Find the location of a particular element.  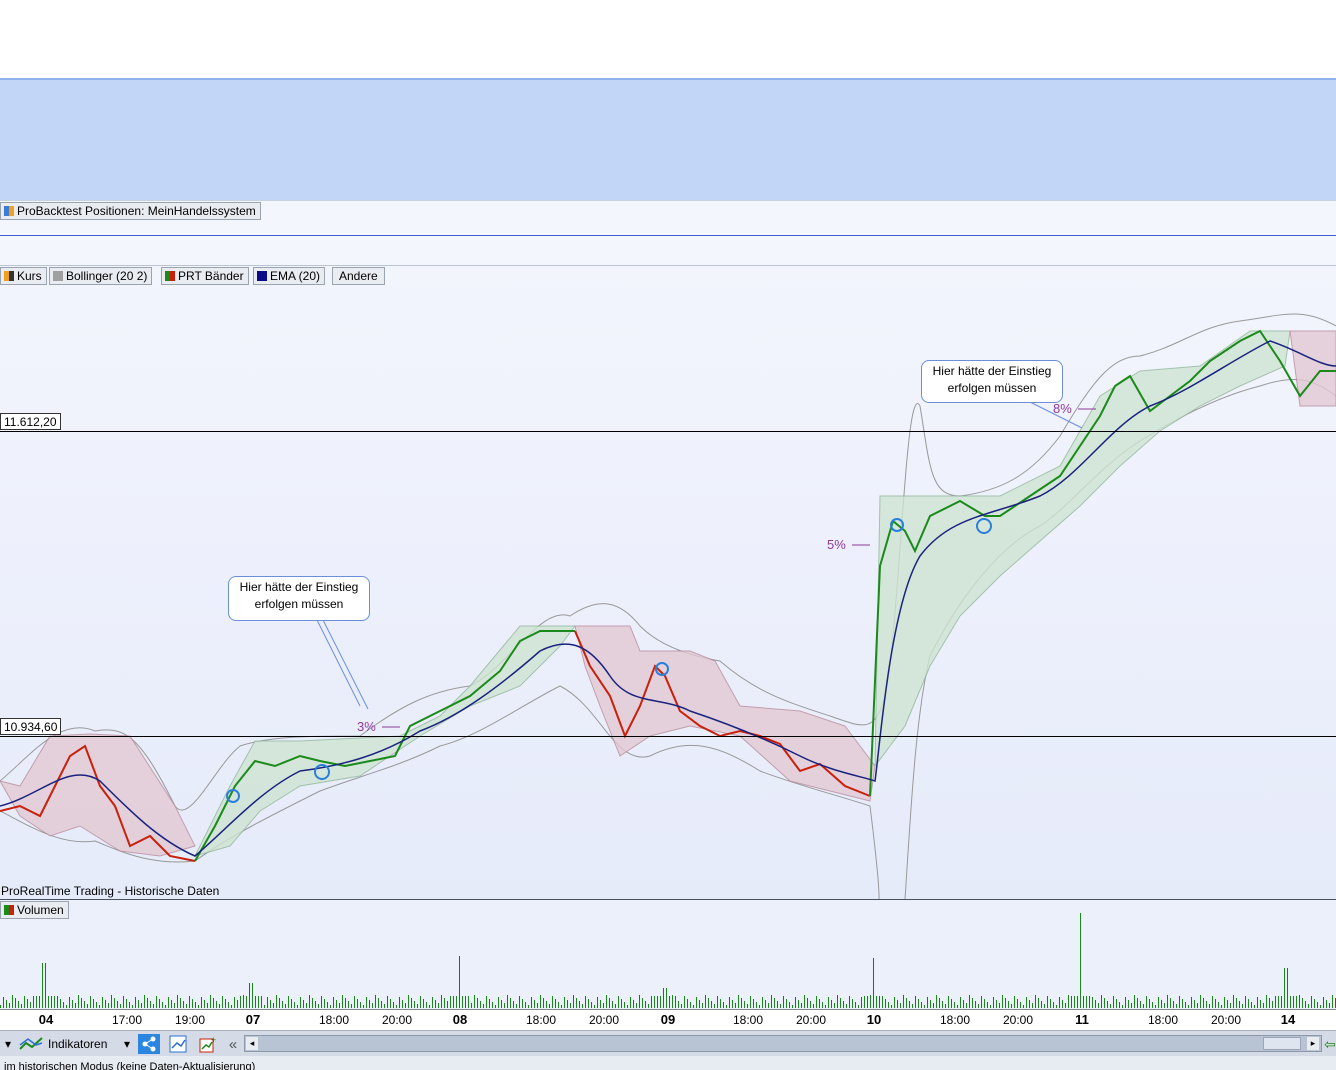

legend-volumen: Volumen is located at coordinates (34, 910).